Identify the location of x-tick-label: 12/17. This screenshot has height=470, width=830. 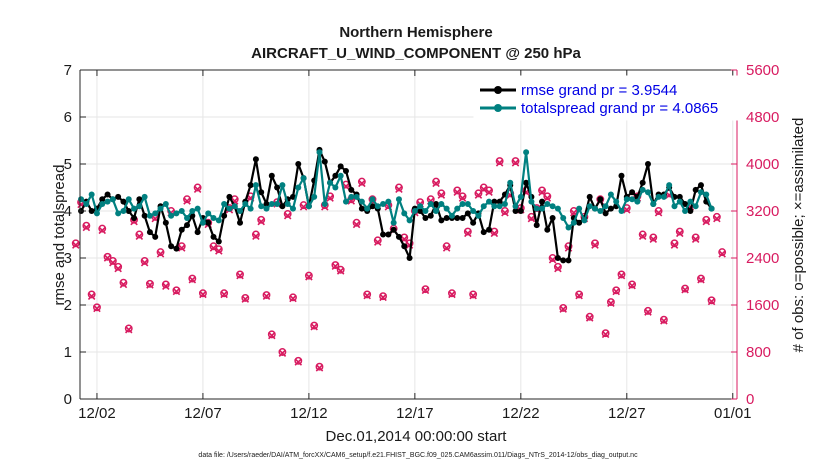
(415, 413).